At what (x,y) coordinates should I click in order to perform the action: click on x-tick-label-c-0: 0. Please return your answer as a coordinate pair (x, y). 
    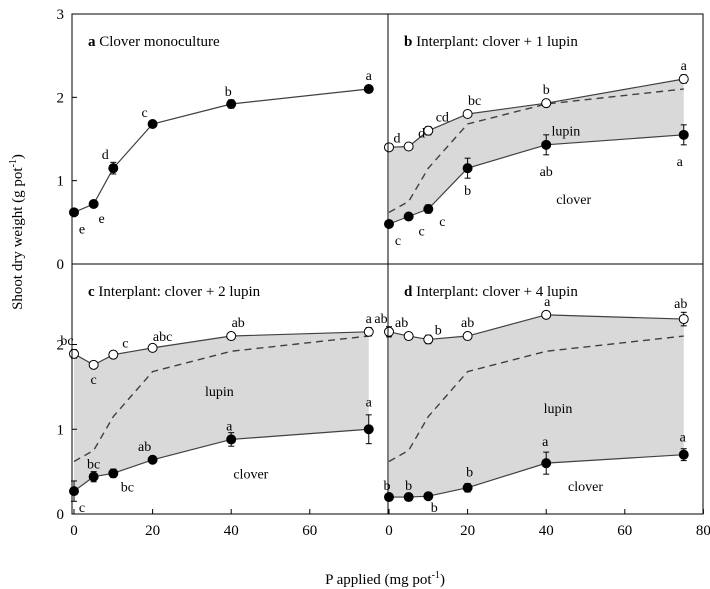
    Looking at the image, I should click on (74, 531).